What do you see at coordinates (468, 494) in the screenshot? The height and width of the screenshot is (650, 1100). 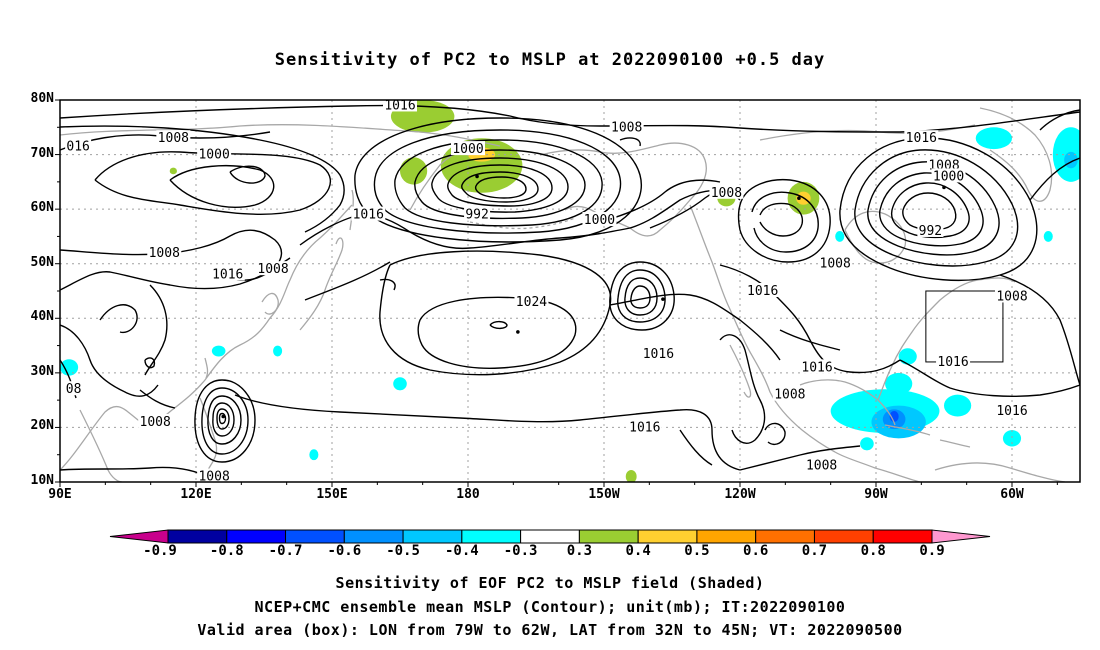 I see `lon-label: 180` at bounding box center [468, 494].